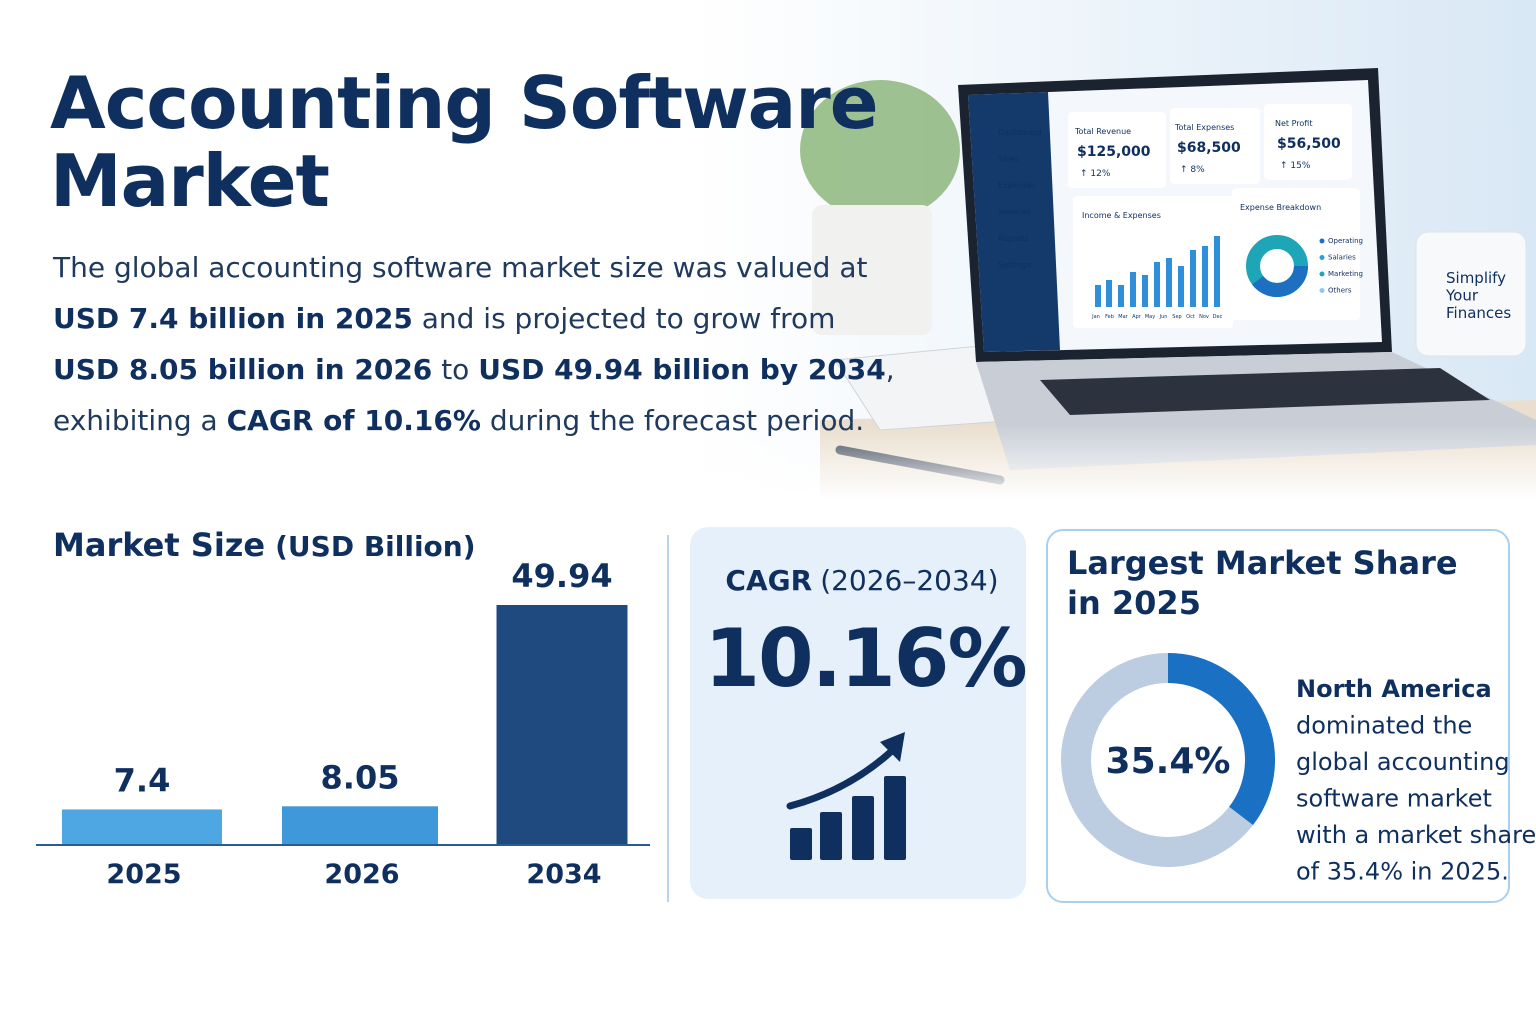  What do you see at coordinates (1280, 207) in the screenshot?
I see `panel-title: Expense Breakdown` at bounding box center [1280, 207].